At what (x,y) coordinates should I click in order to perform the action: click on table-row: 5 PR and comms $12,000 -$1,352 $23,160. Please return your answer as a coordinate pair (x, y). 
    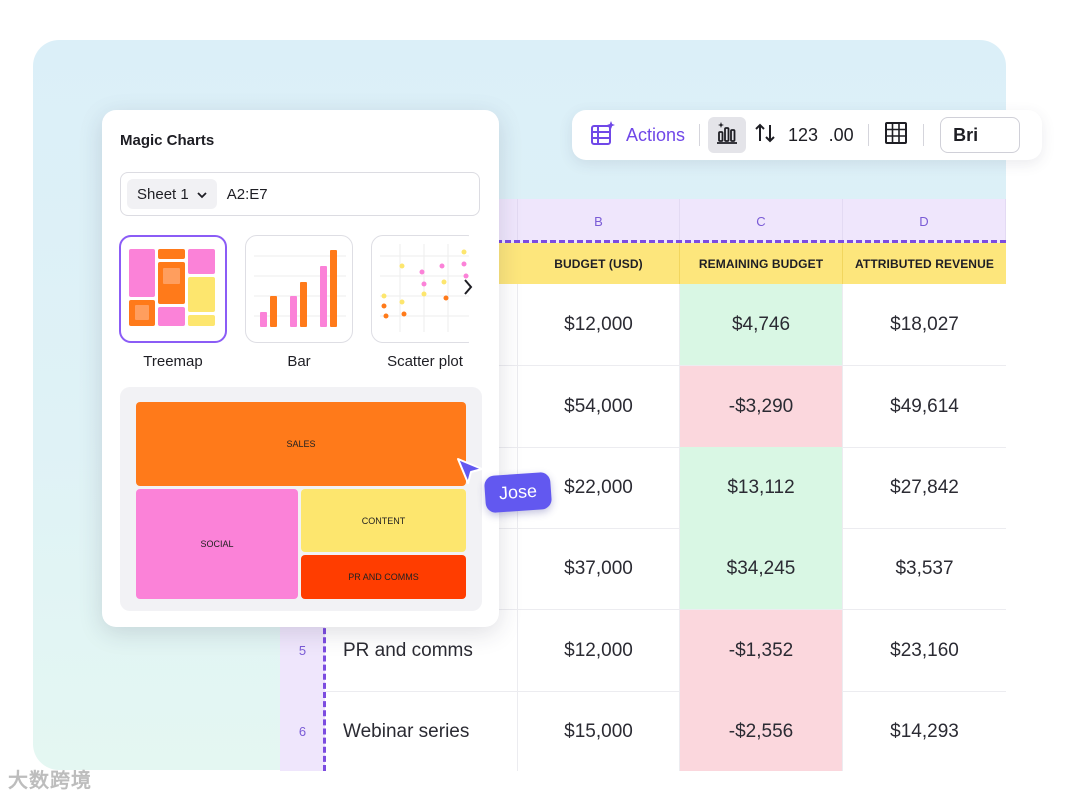
    Looking at the image, I should click on (643, 651).